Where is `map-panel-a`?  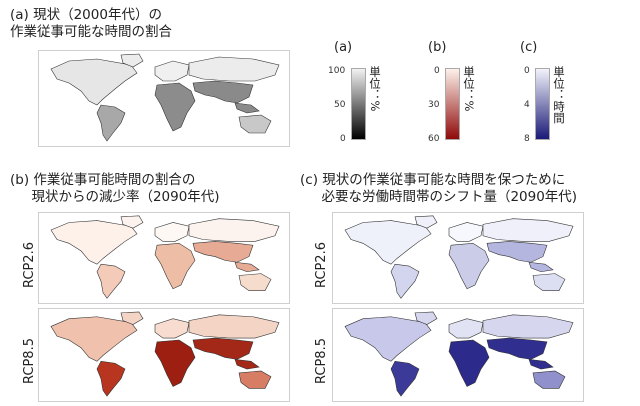 map-panel-a is located at coordinates (164, 98).